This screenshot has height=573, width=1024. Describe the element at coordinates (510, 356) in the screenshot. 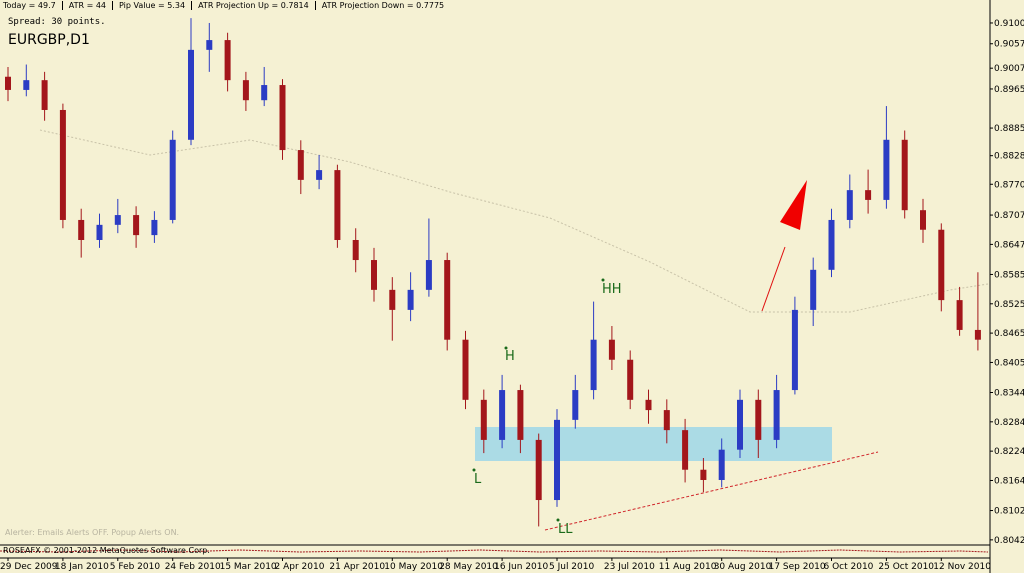

I see `annotation: H` at that location.